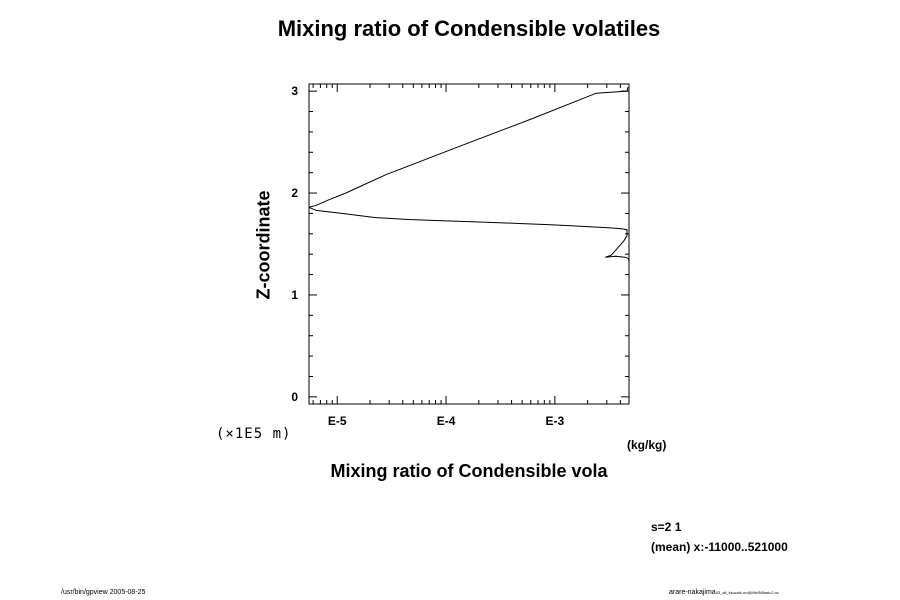  Describe the element at coordinates (719, 547) in the screenshot. I see `subtitle-line-2: (mean) x:-11000..521000` at that location.